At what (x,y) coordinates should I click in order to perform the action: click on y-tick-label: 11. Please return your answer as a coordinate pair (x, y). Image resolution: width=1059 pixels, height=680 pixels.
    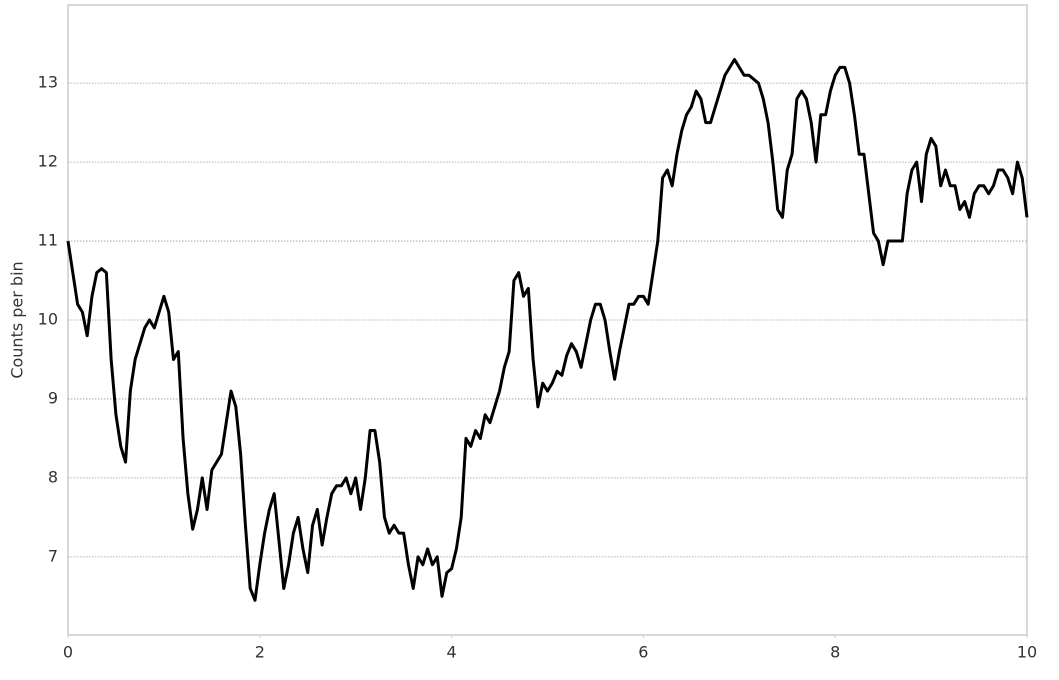
    Looking at the image, I should click on (48, 240).